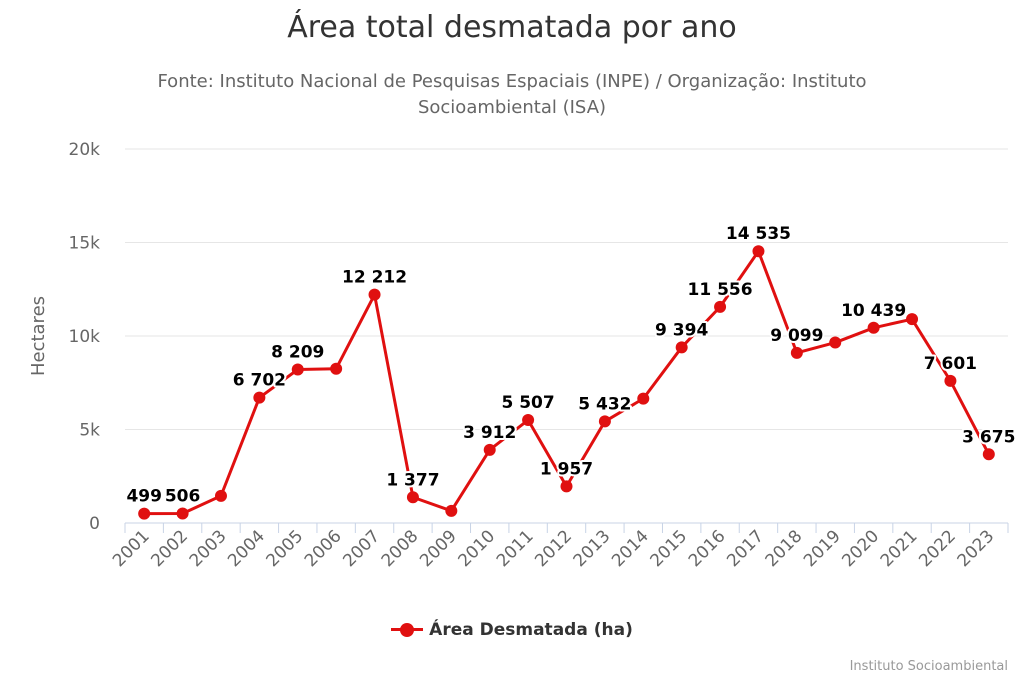 The width and height of the screenshot is (1024, 683). I want to click on data-label: 9 394, so click(681, 330).